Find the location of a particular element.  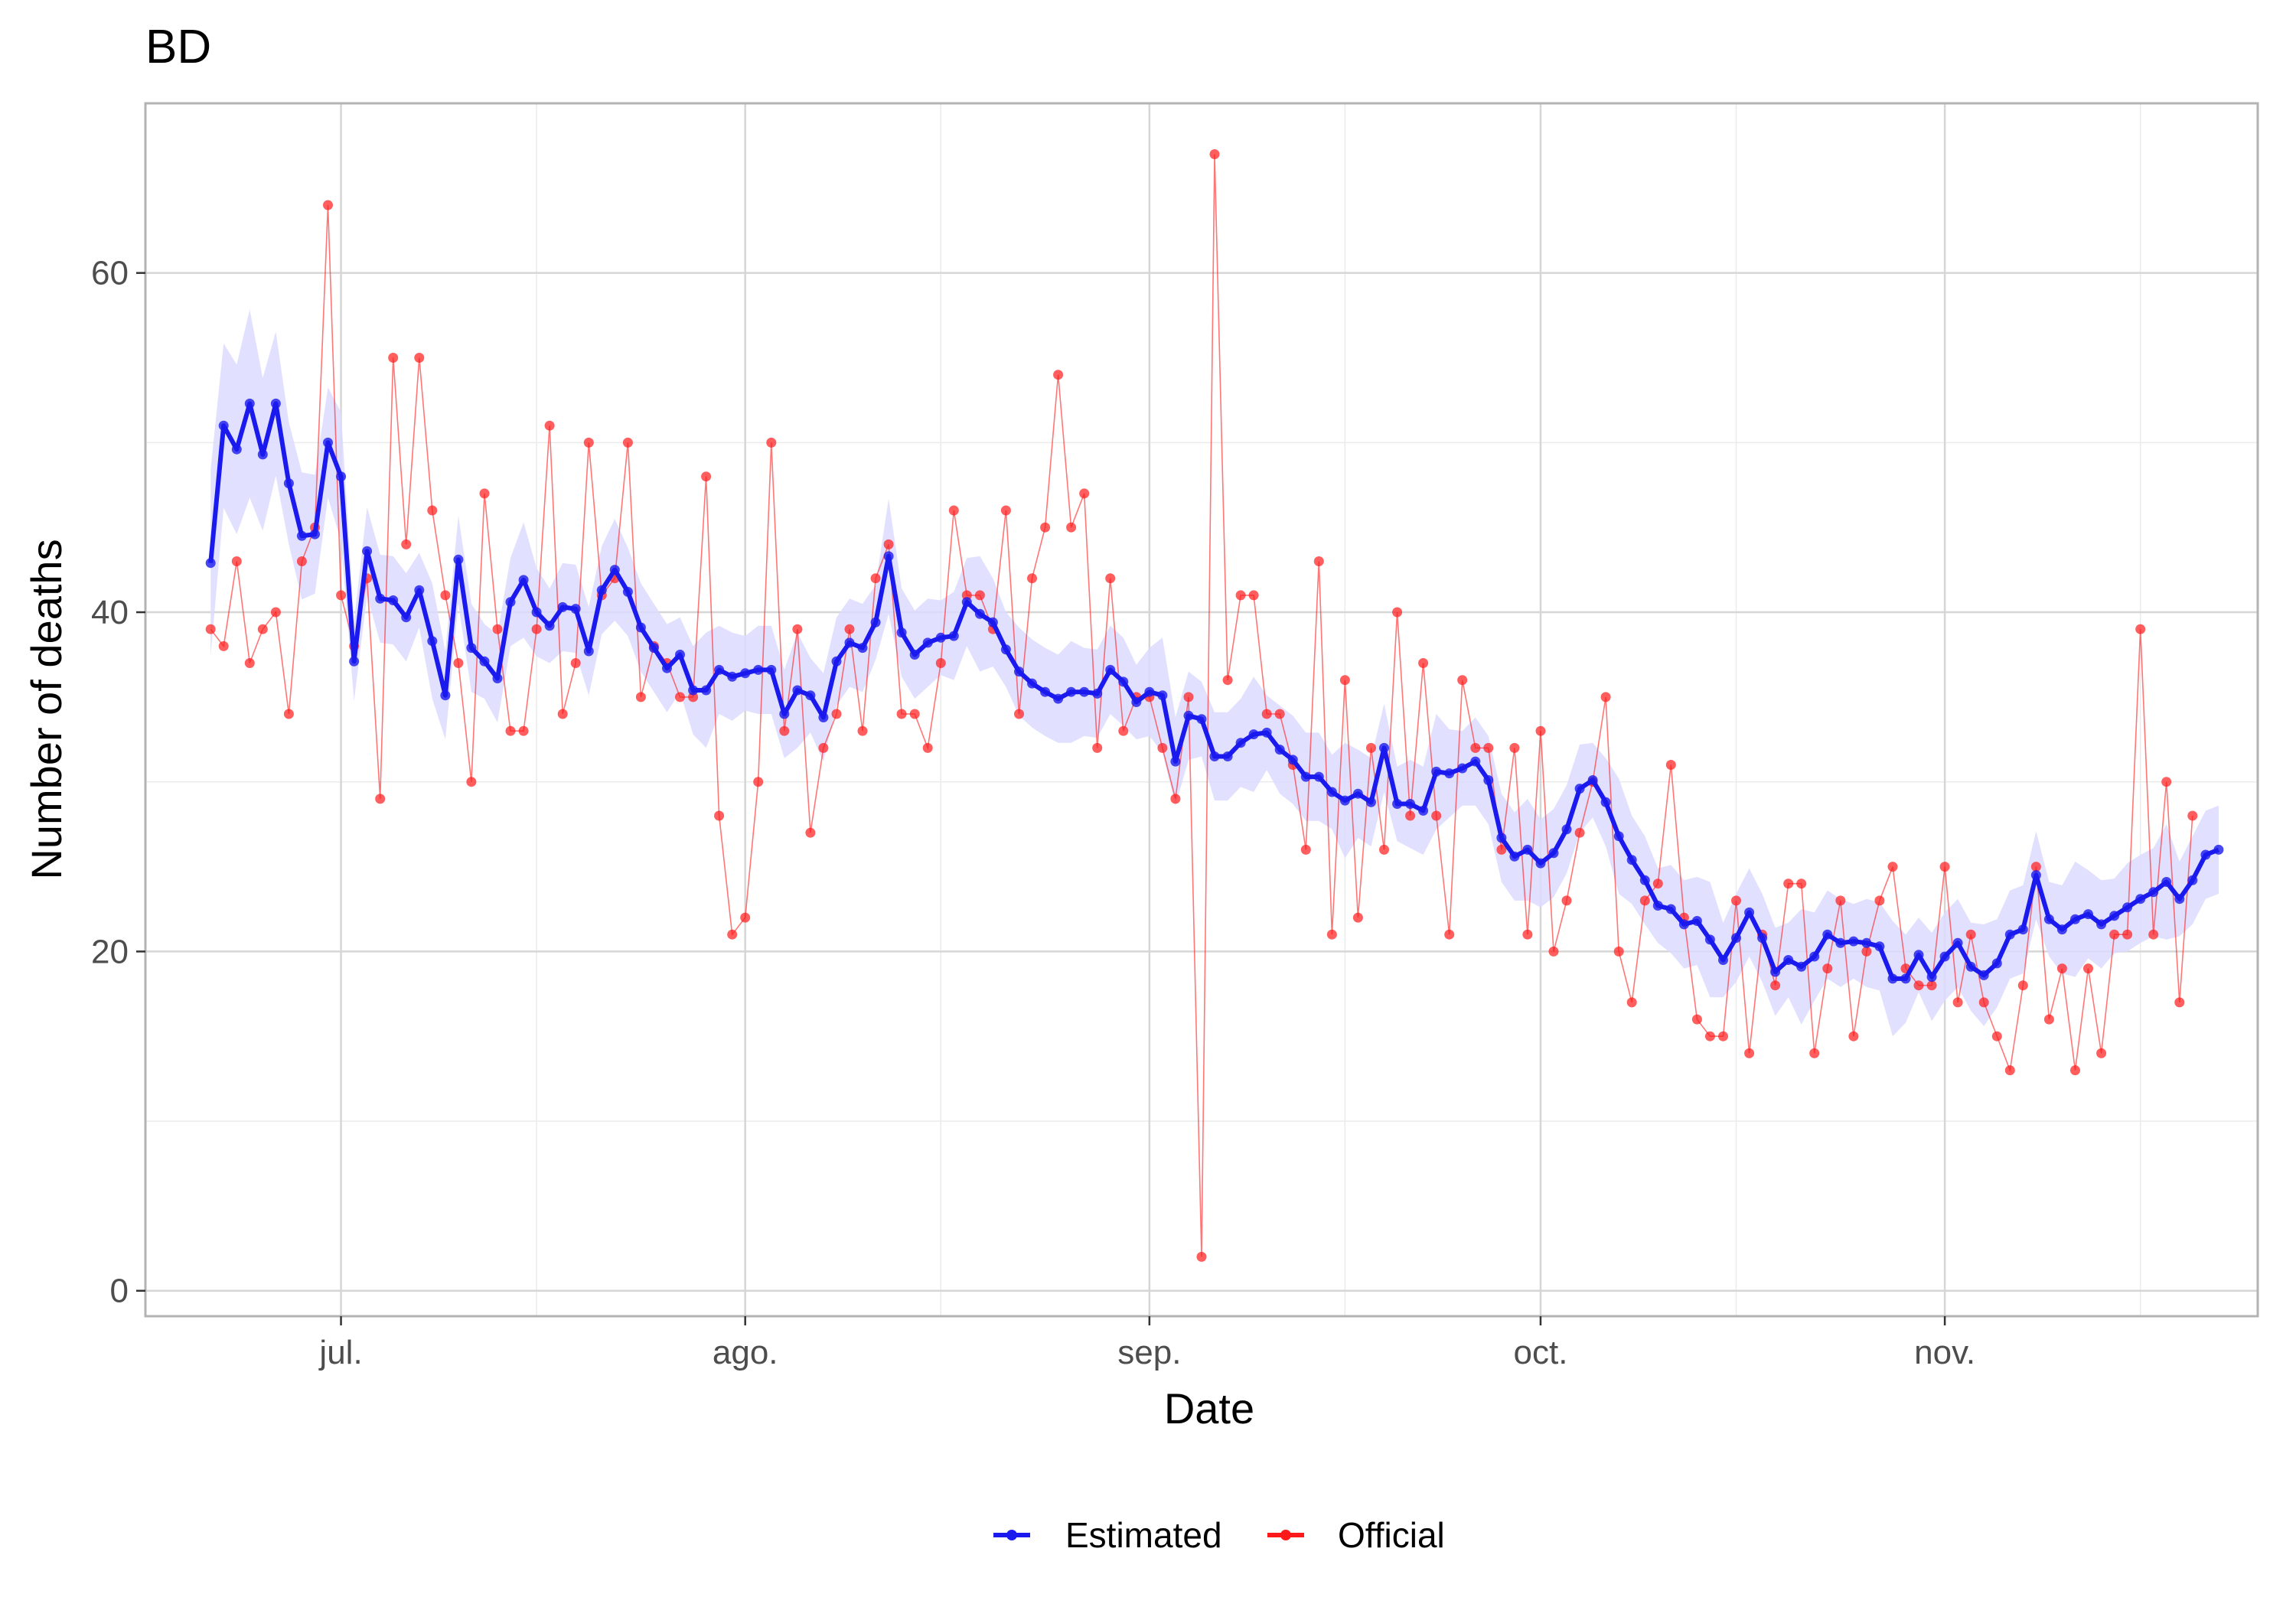

y-tick-label: 60 is located at coordinates (110, 273).